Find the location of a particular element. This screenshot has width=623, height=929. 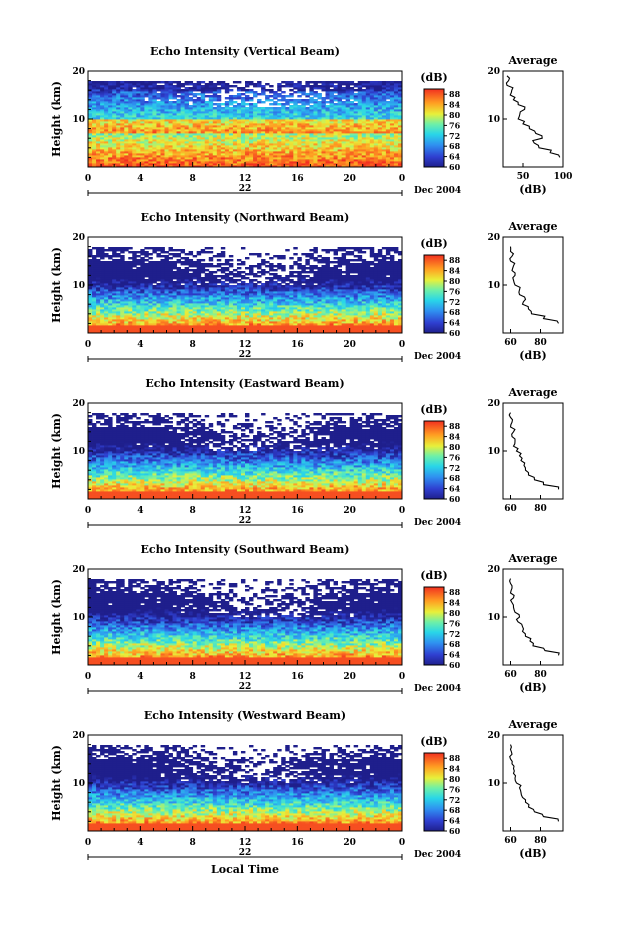

x-tick-label: 0 is located at coordinates (88, 179).